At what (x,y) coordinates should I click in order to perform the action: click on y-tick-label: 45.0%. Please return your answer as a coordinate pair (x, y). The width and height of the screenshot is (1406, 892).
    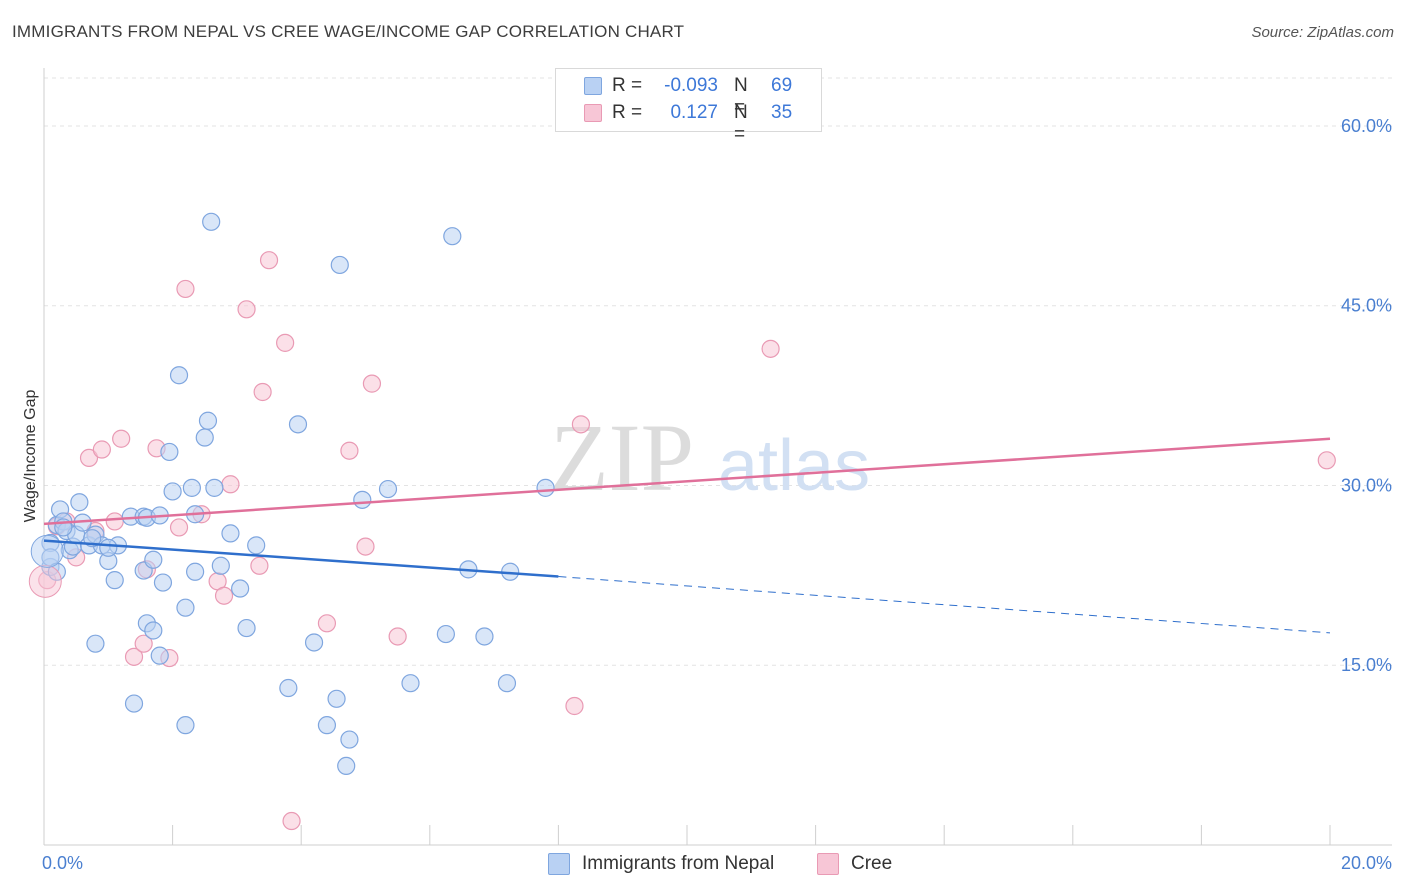
    Looking at the image, I should click on (1366, 306).